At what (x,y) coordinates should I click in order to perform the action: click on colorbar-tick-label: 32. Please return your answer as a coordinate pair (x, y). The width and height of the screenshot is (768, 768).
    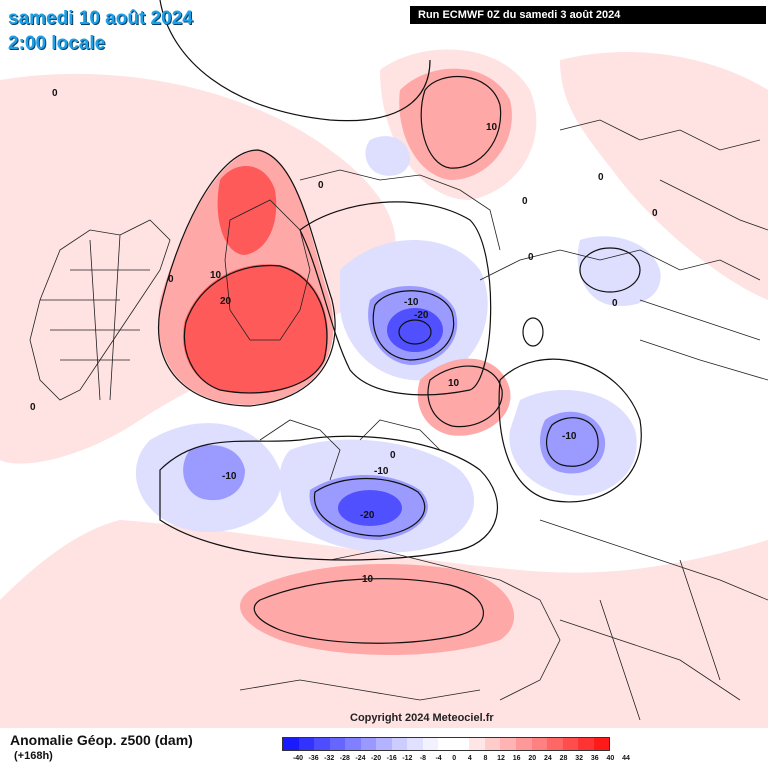
    Looking at the image, I should click on (579, 758).